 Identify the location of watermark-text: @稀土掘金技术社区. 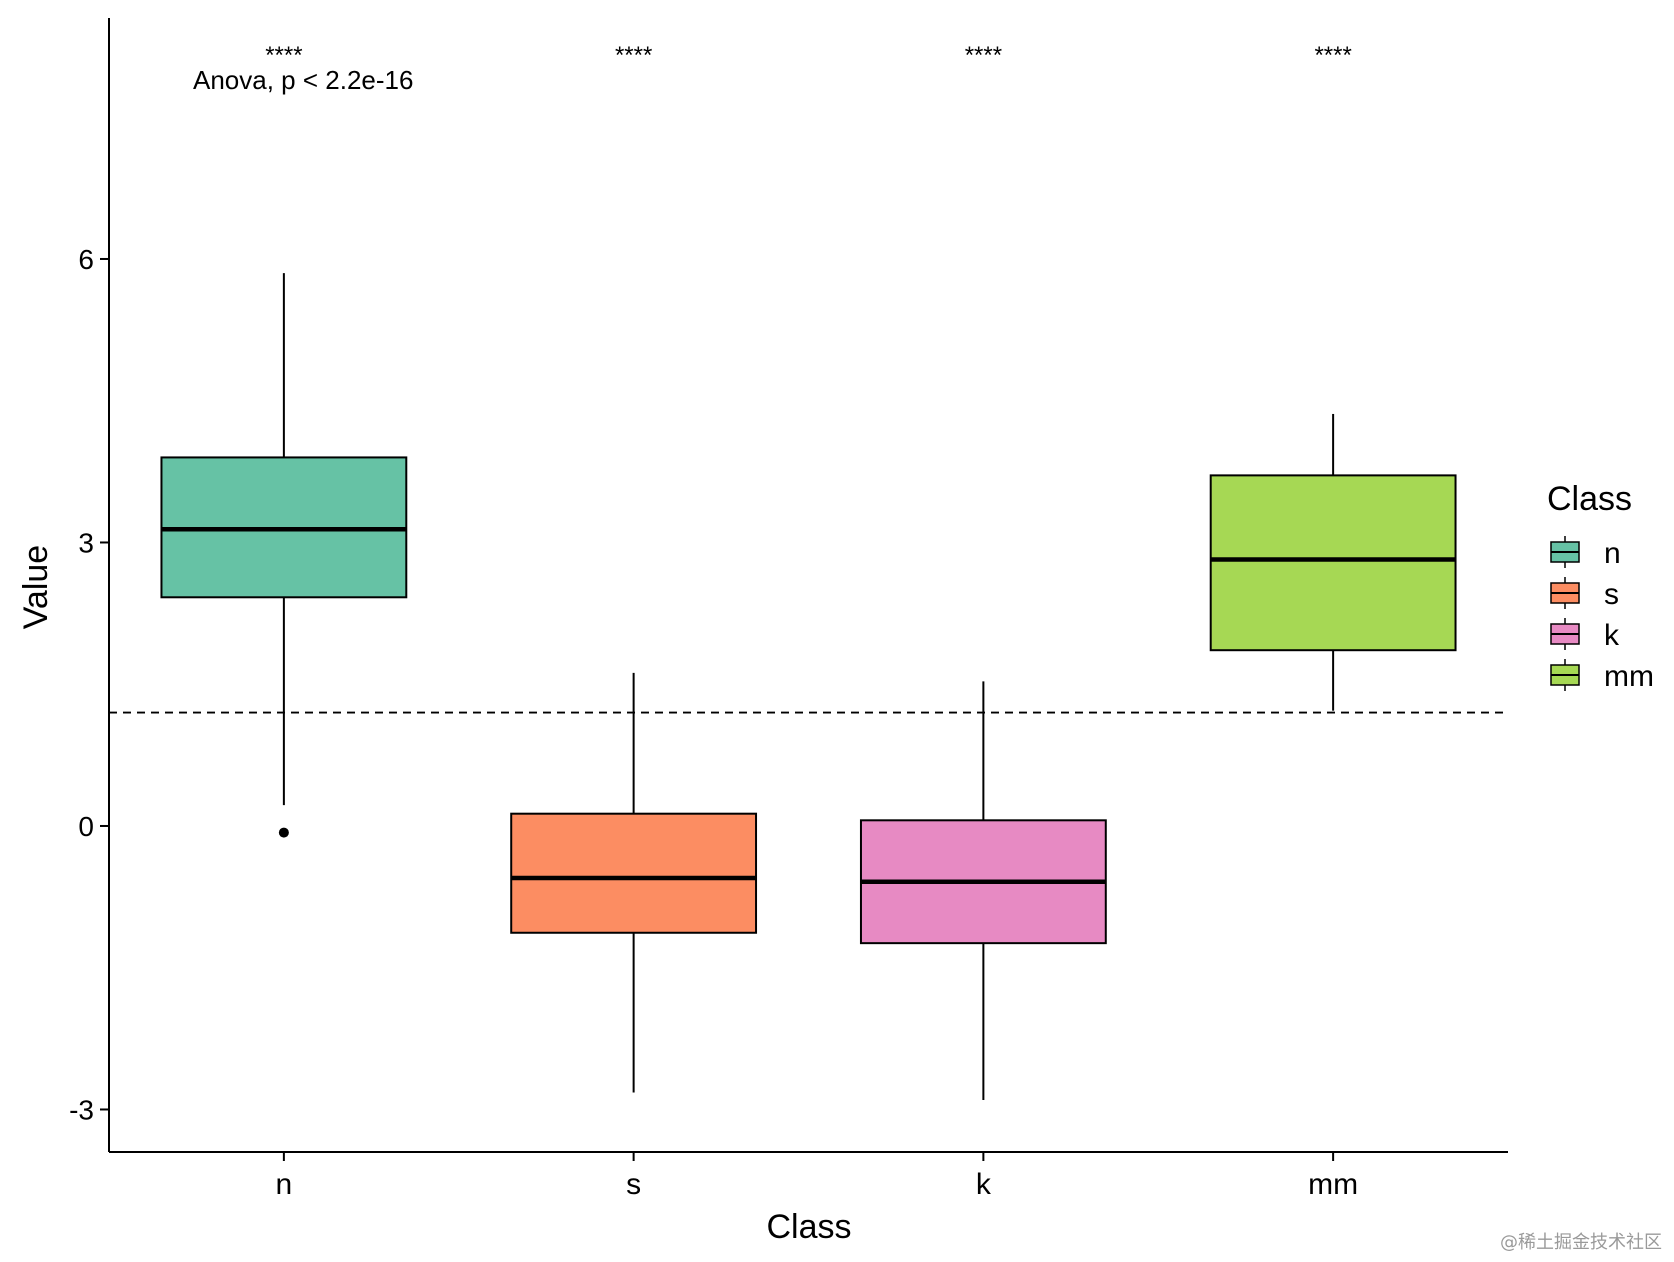
(1581, 1242).